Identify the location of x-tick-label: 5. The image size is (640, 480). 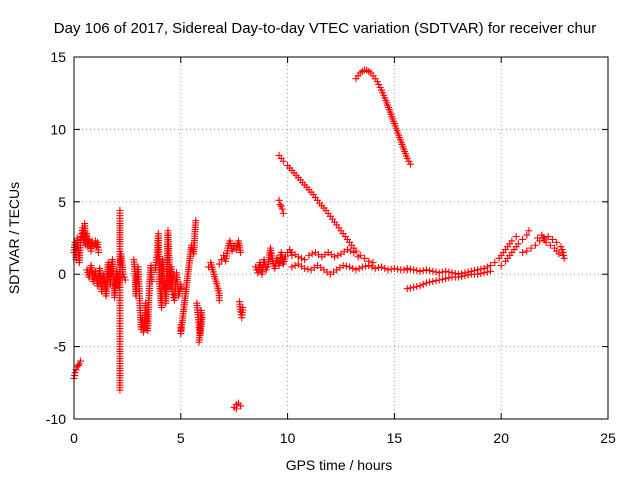
(181, 438).